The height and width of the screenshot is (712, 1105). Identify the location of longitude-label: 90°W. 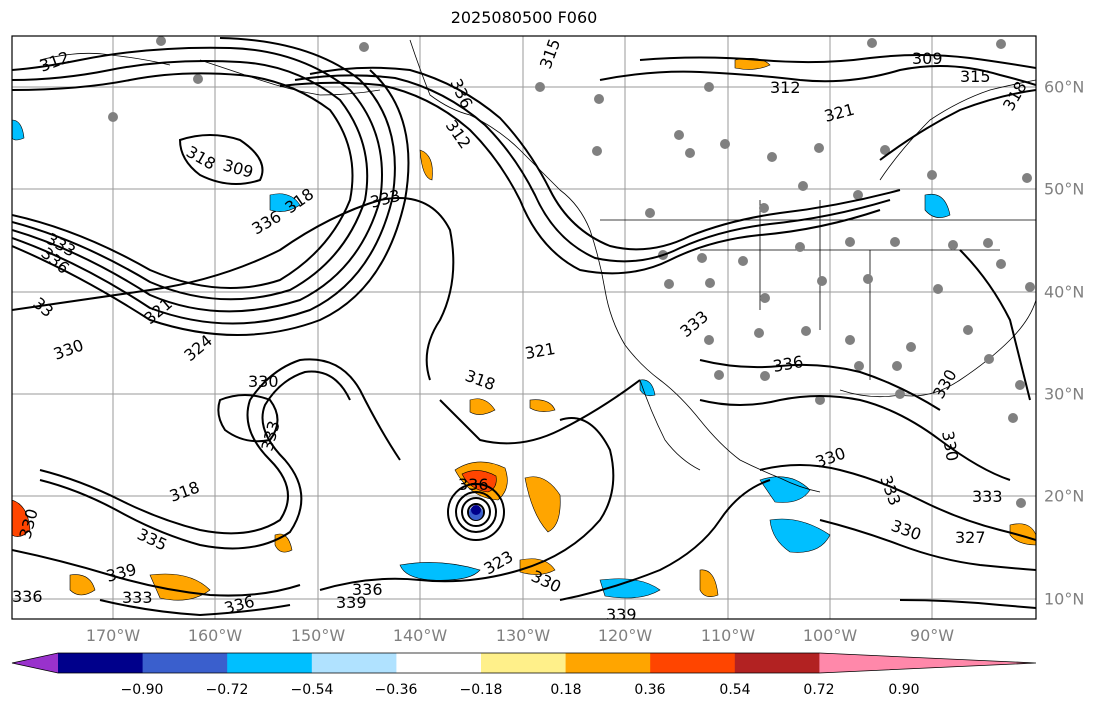
(932, 635).